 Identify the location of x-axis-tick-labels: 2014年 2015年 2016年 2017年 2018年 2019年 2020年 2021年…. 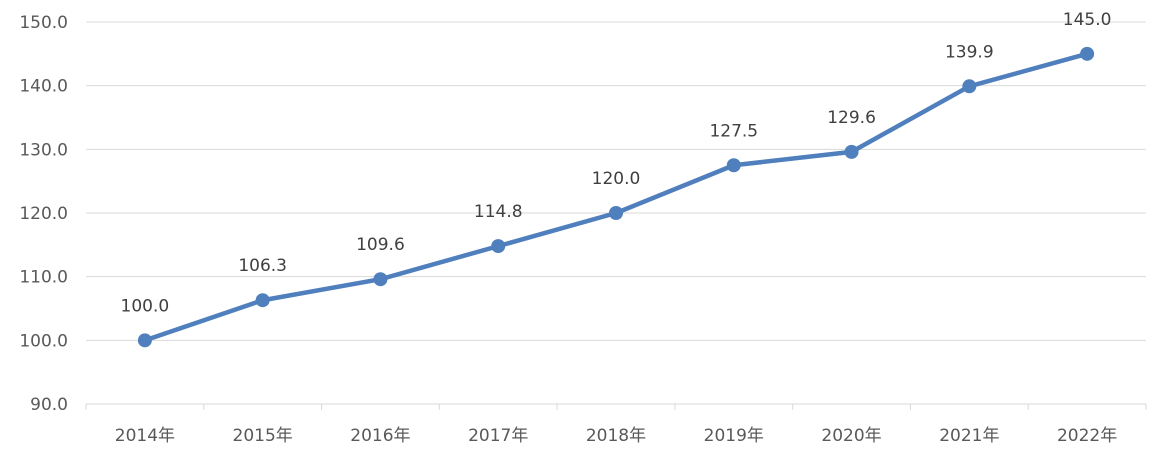
(616, 436).